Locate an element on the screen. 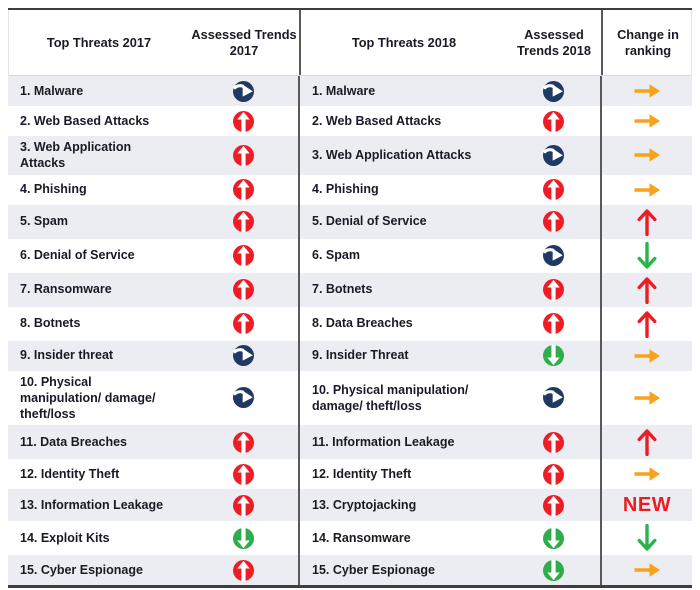  threat-2017-name: 5. Spam is located at coordinates (44, 221).